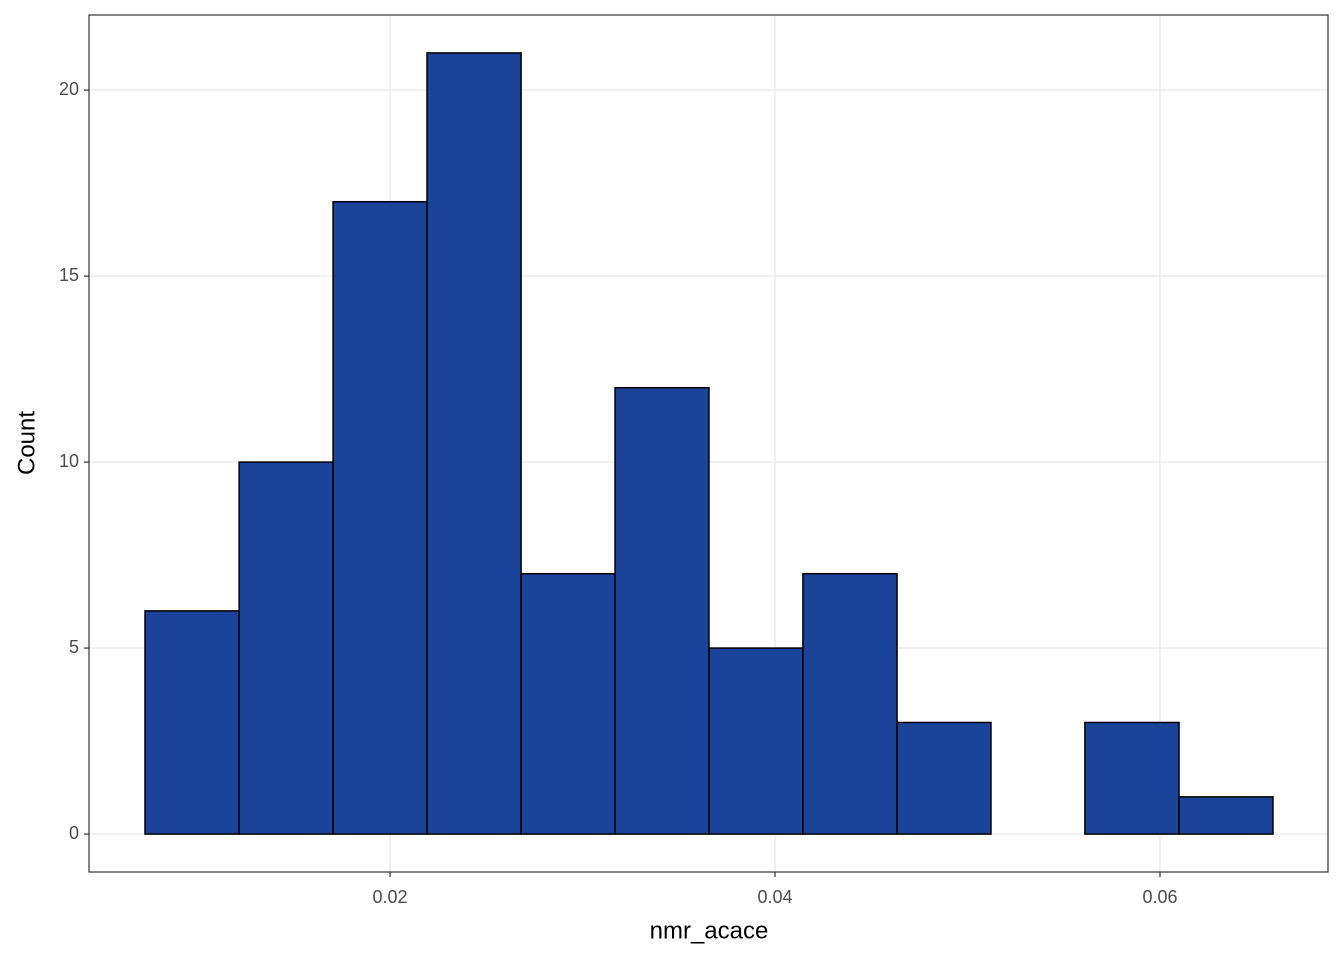  What do you see at coordinates (1159, 897) in the screenshot?
I see `x-tick-label: 0.06` at bounding box center [1159, 897].